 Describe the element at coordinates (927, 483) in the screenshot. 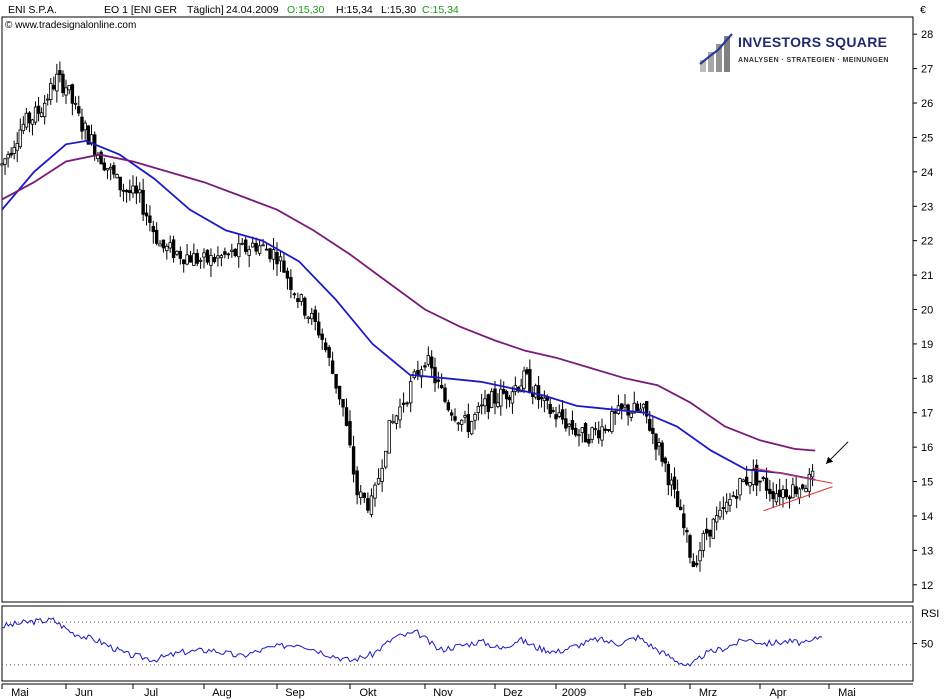

I see `price-tick-label: 15` at that location.